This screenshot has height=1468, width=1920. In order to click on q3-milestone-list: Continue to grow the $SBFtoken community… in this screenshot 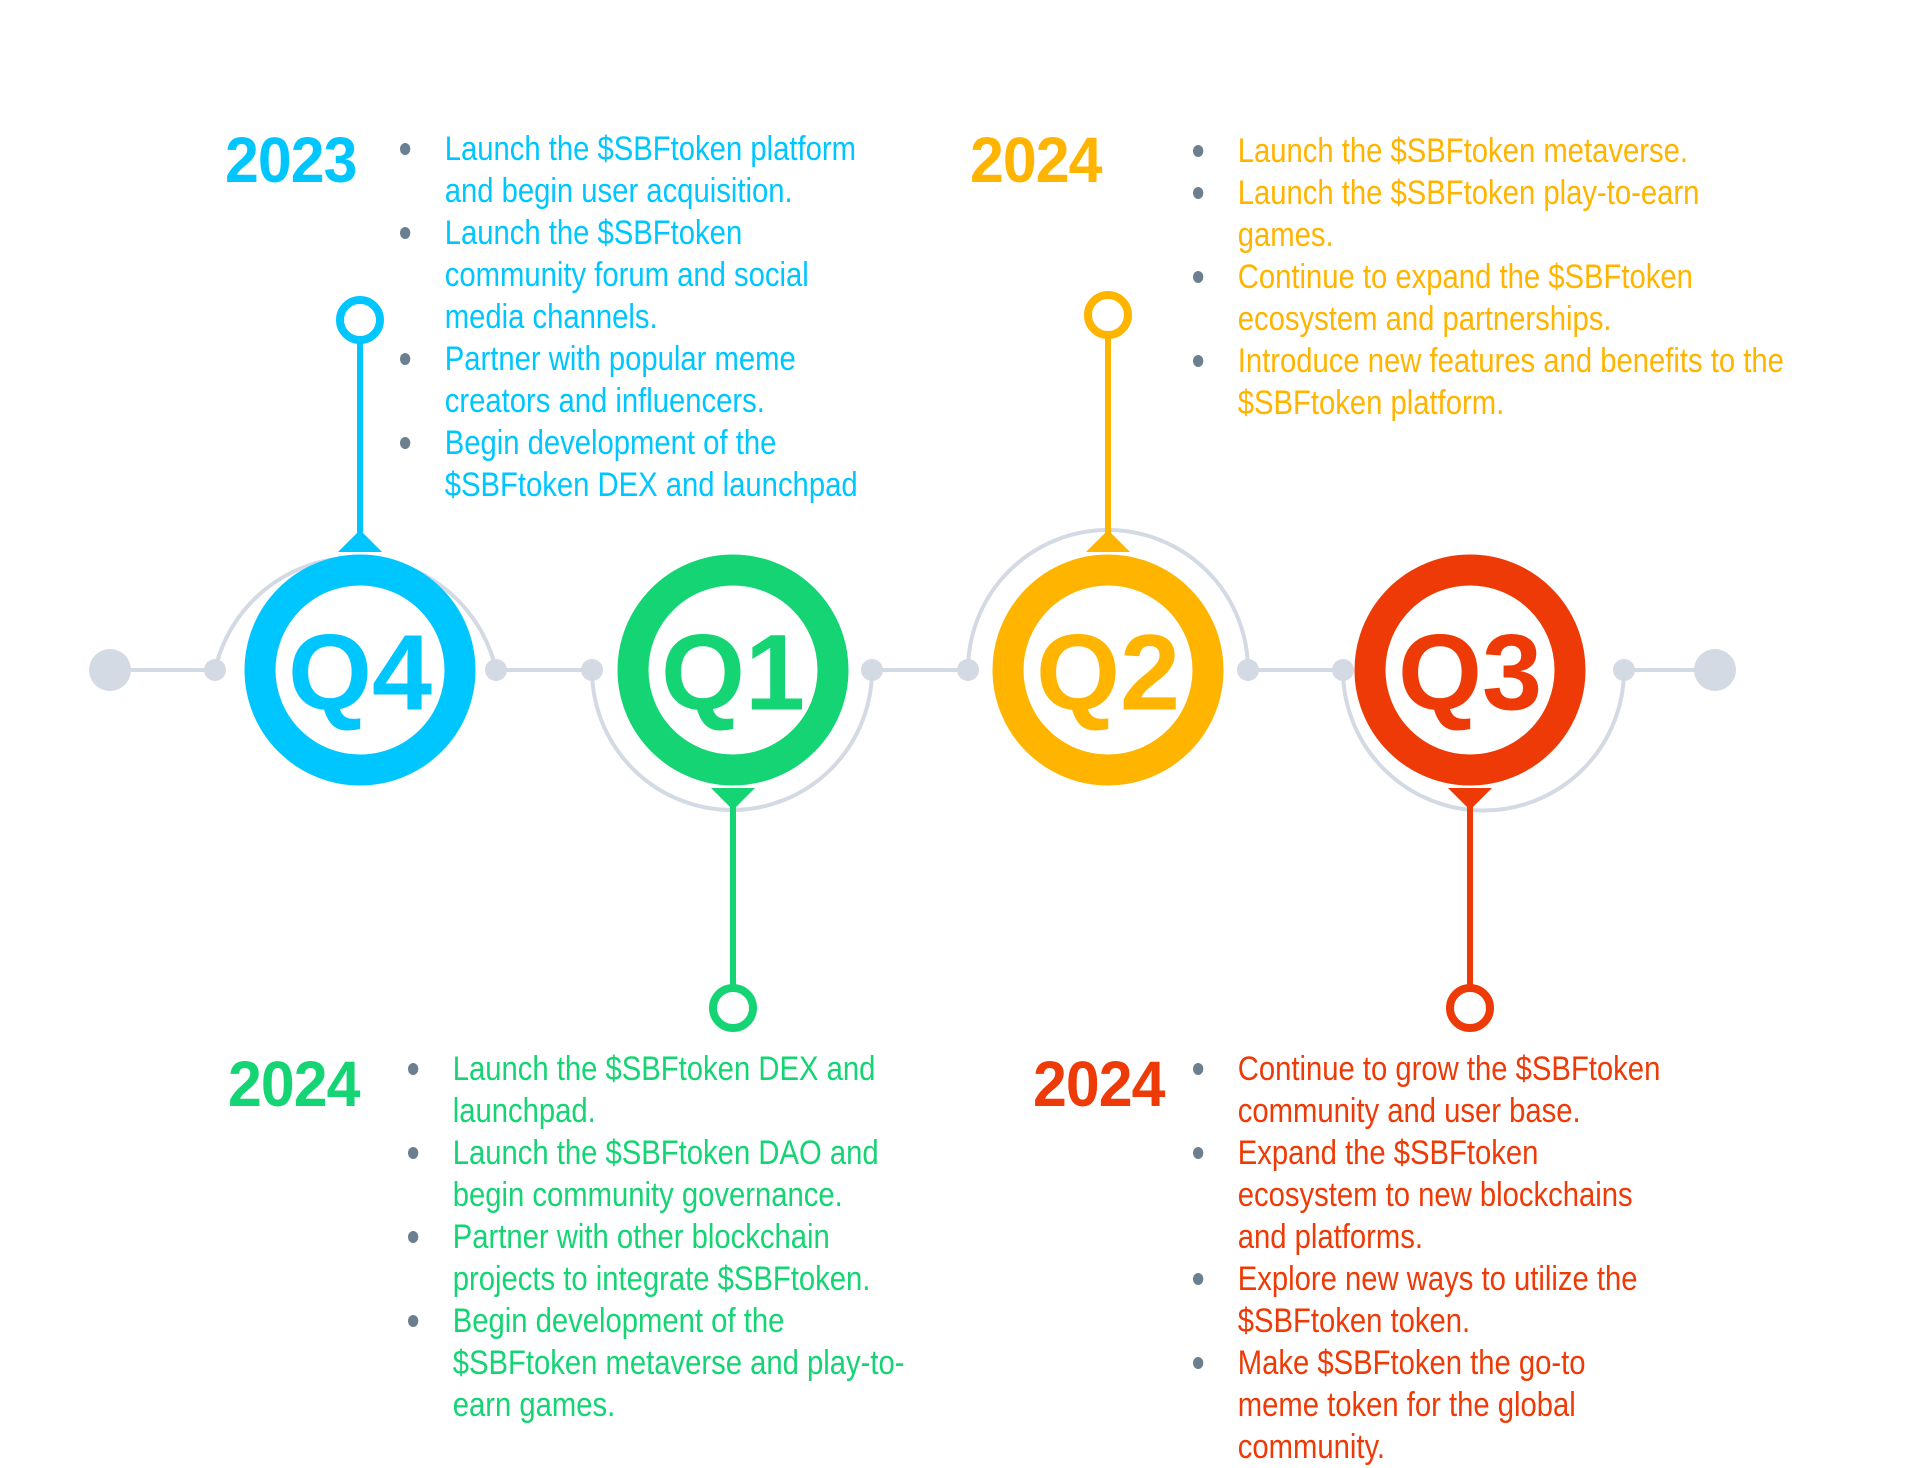, I will do `click(1434, 1258)`.